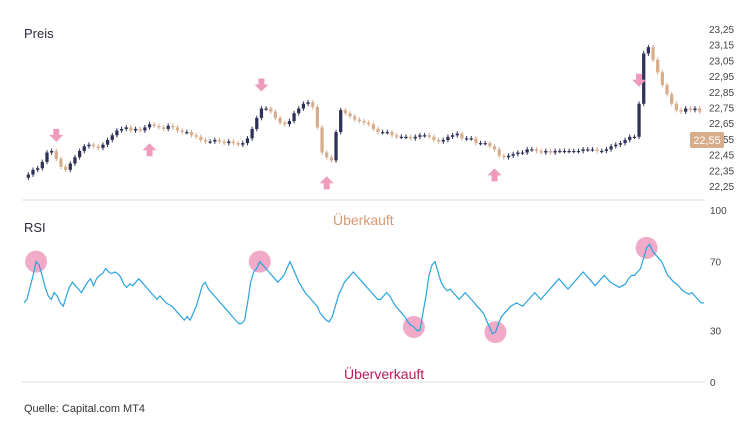 This screenshot has width=750, height=429. I want to click on price-tick-label: 22,35, so click(721, 171).